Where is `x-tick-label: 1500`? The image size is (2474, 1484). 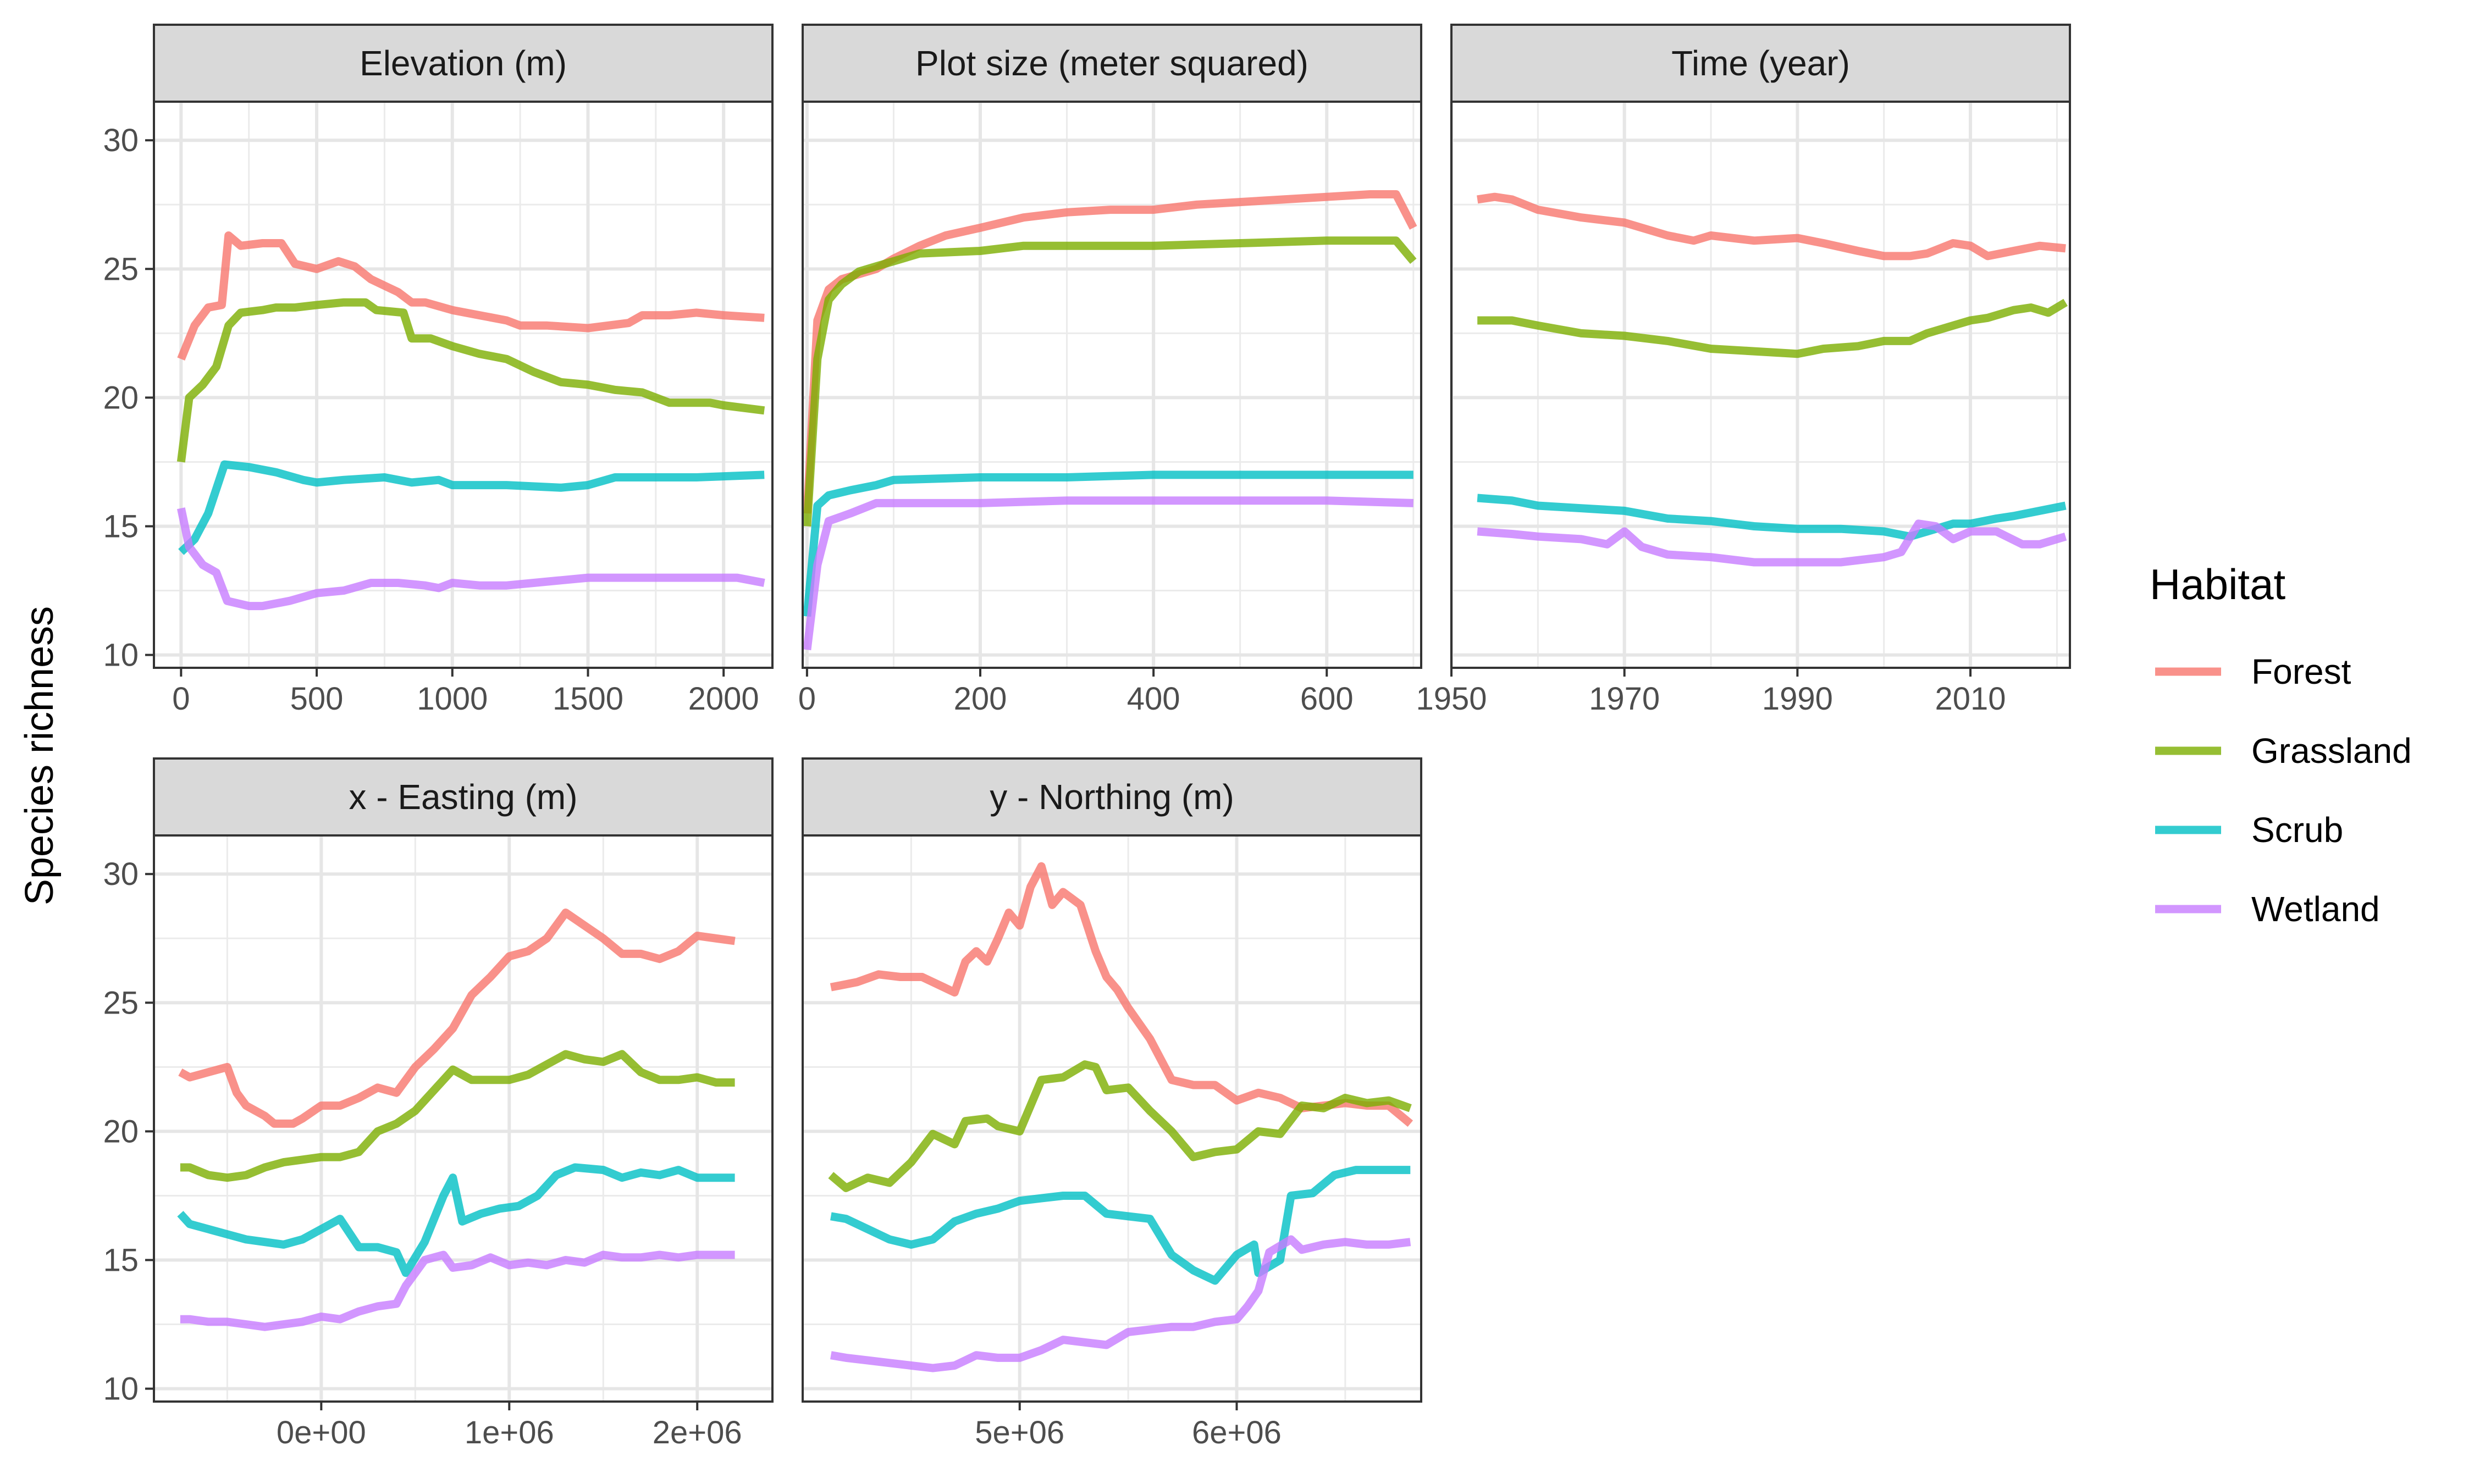 x-tick-label: 1500 is located at coordinates (588, 699).